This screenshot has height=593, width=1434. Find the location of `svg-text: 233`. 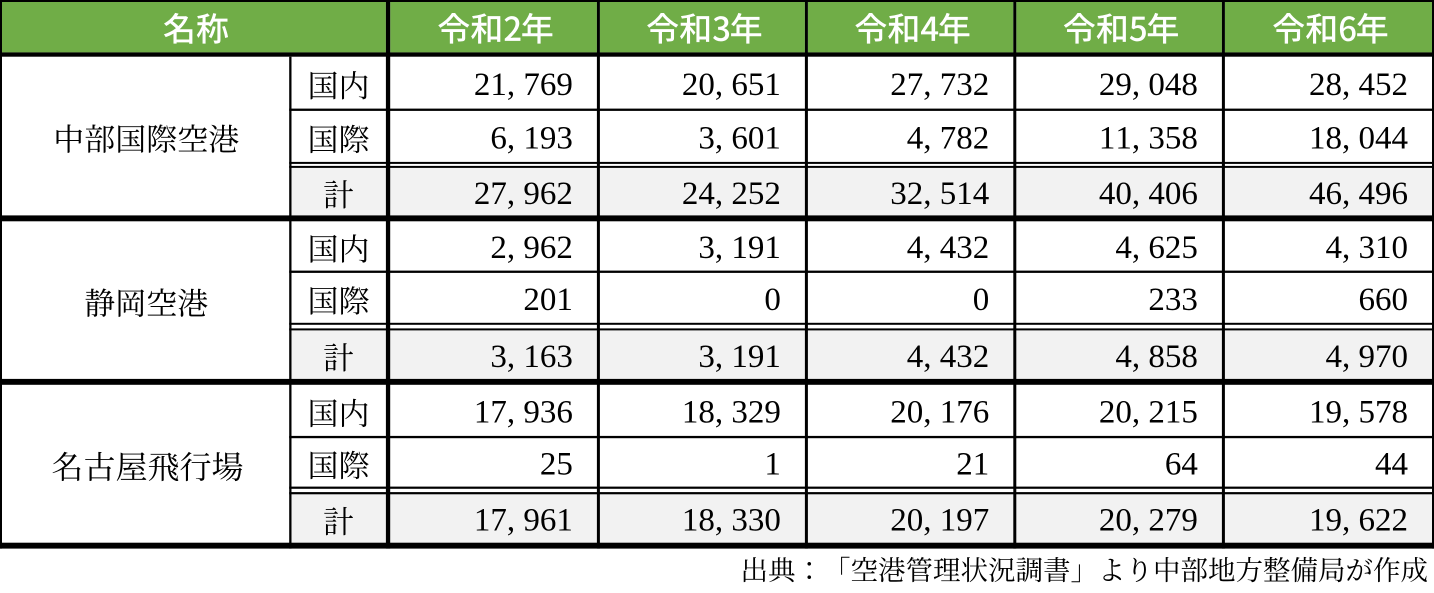

svg-text: 233 is located at coordinates (1173, 300).